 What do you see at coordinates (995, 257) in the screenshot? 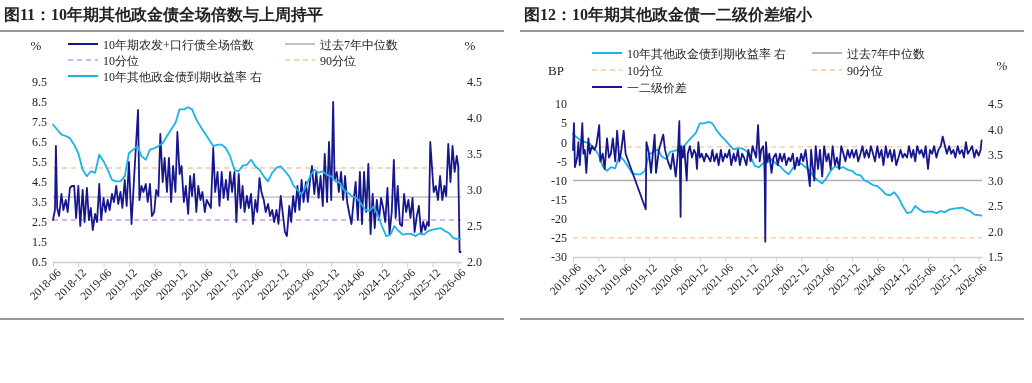
I see `y2-tick-label: 1.5` at bounding box center [995, 257].